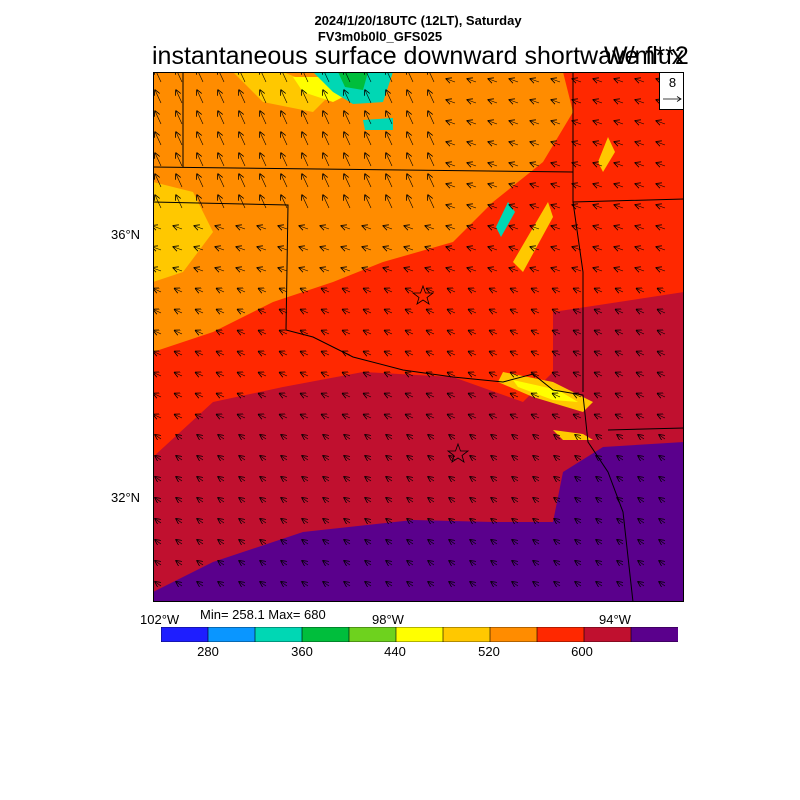  Describe the element at coordinates (423, 294) in the screenshot. I see `city-marker-north` at that location.